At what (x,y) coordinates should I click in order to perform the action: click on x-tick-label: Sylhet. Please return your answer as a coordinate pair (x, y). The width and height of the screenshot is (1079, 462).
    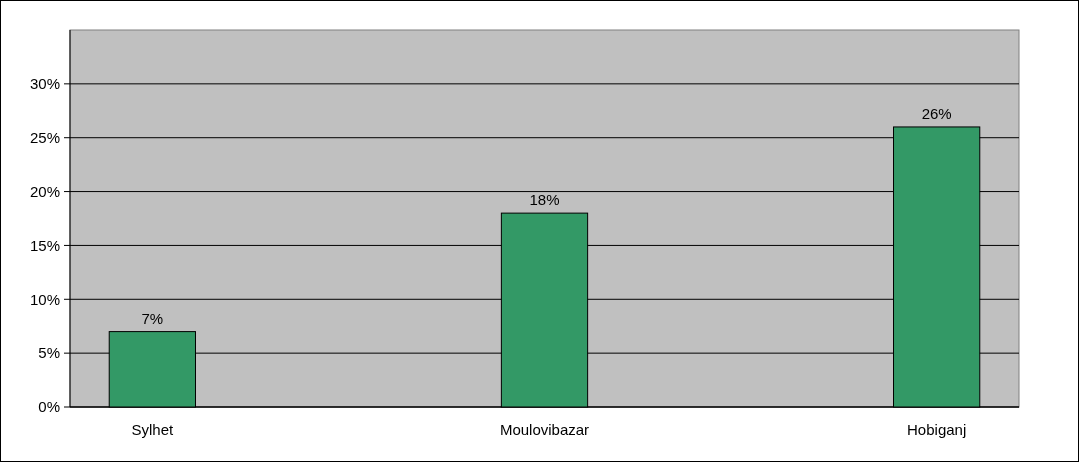
    Looking at the image, I should click on (153, 429).